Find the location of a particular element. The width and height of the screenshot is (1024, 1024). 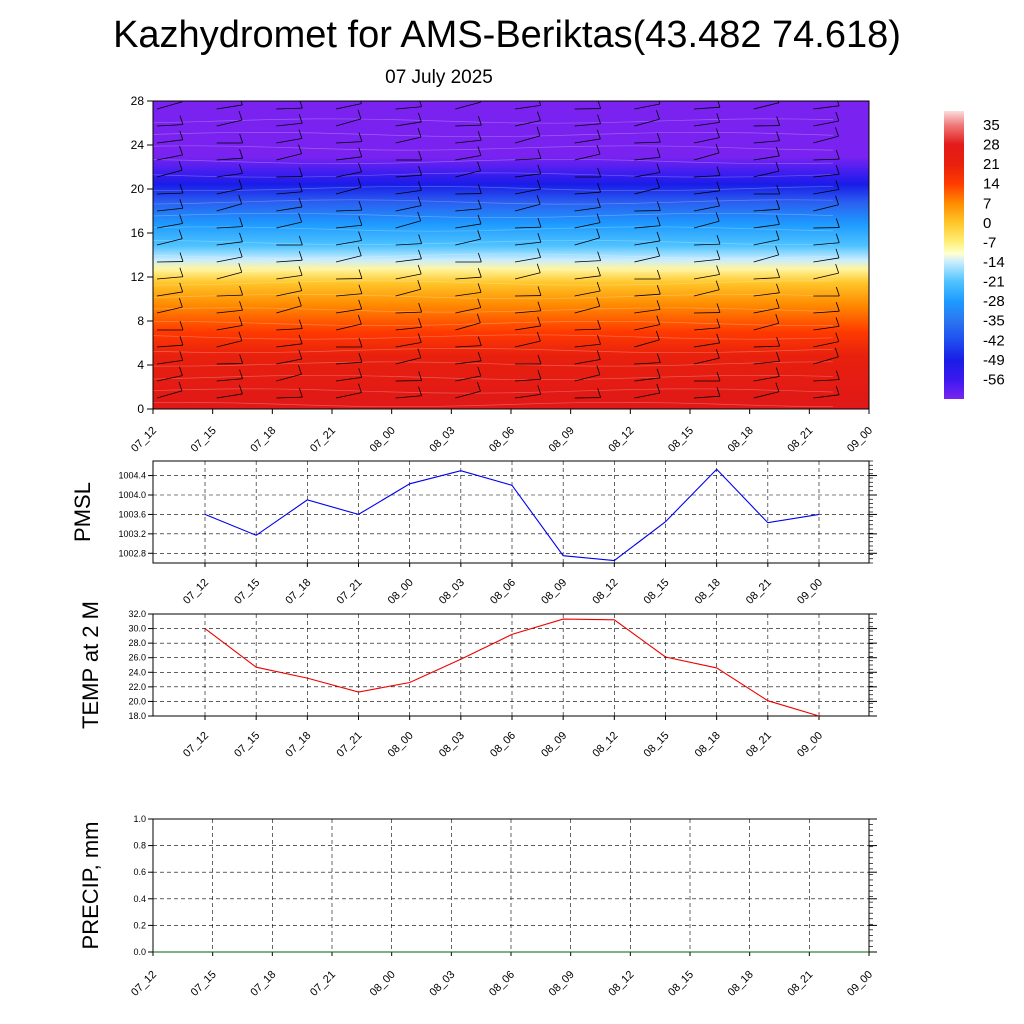

x-tick-label: 08_18 is located at coordinates (708, 745).